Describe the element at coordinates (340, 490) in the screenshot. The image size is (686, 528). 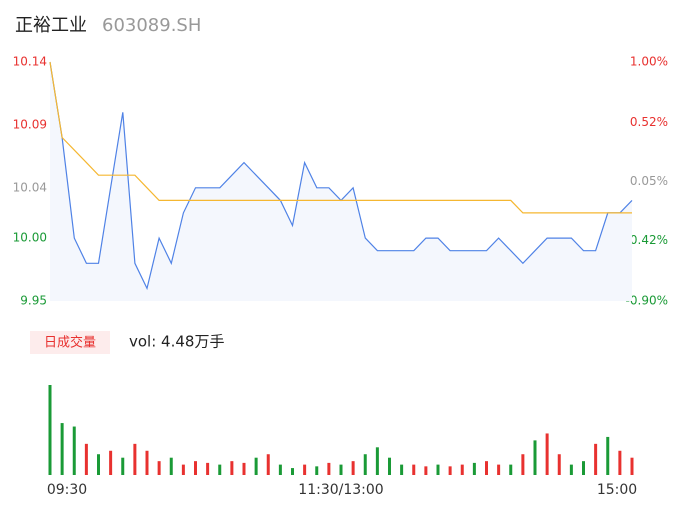
I see `x-tick-label: 11:30/13:00` at that location.